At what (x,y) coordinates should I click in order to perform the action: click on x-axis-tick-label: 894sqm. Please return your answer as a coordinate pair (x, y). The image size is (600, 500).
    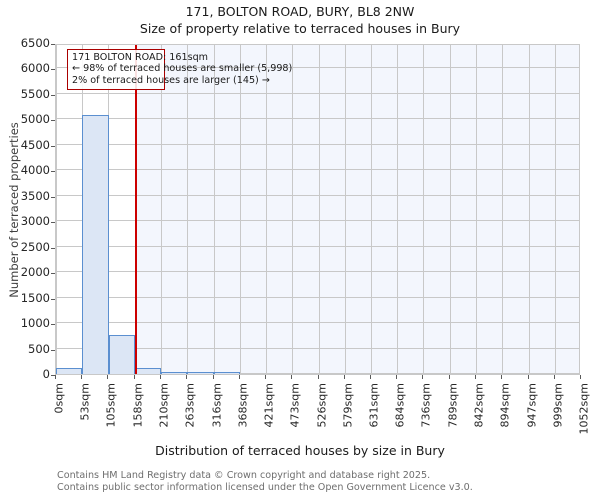
    Looking at the image, I should click on (505, 405).